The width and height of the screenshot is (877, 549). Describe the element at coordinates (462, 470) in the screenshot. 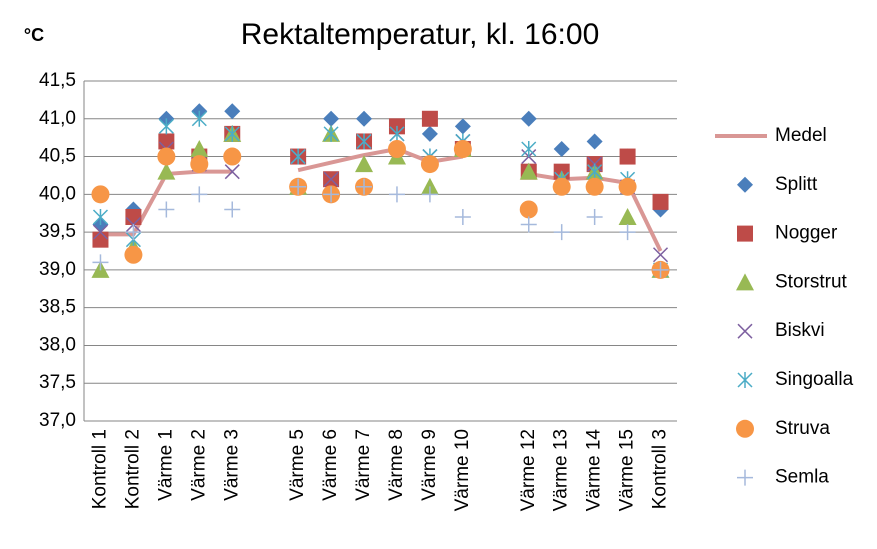

I see `x-tick-label: Värme 10` at that location.